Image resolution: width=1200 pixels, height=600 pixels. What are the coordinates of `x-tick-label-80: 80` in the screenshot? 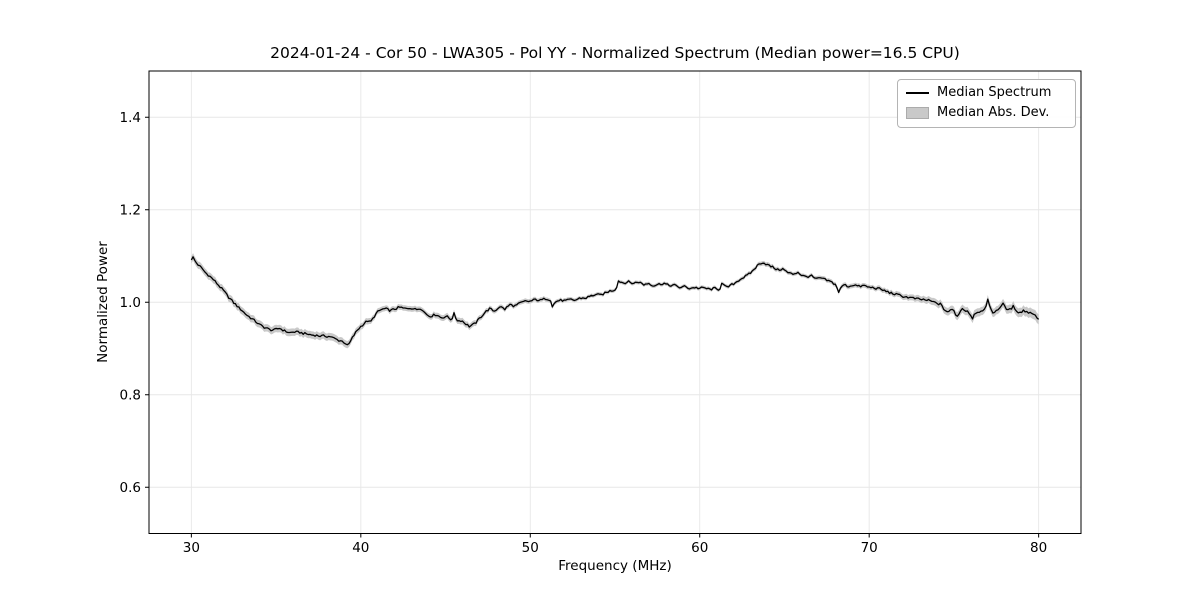 It's located at (1038, 548).